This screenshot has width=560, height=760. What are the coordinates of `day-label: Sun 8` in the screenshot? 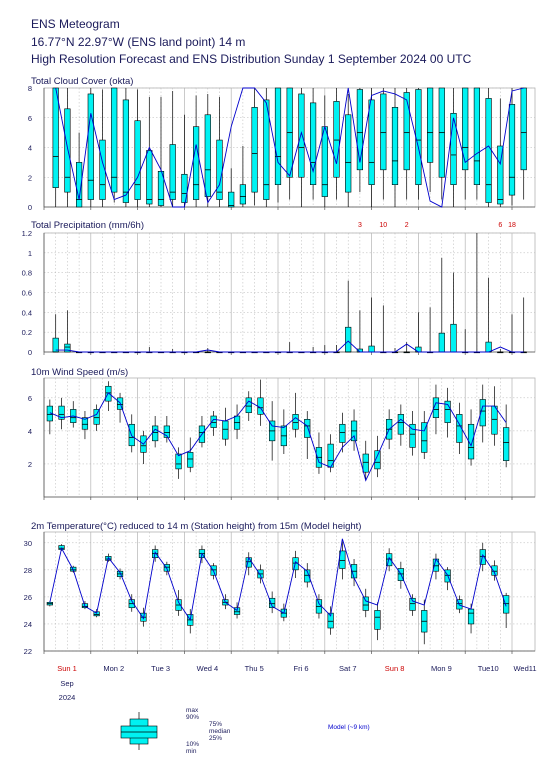 It's located at (395, 668).